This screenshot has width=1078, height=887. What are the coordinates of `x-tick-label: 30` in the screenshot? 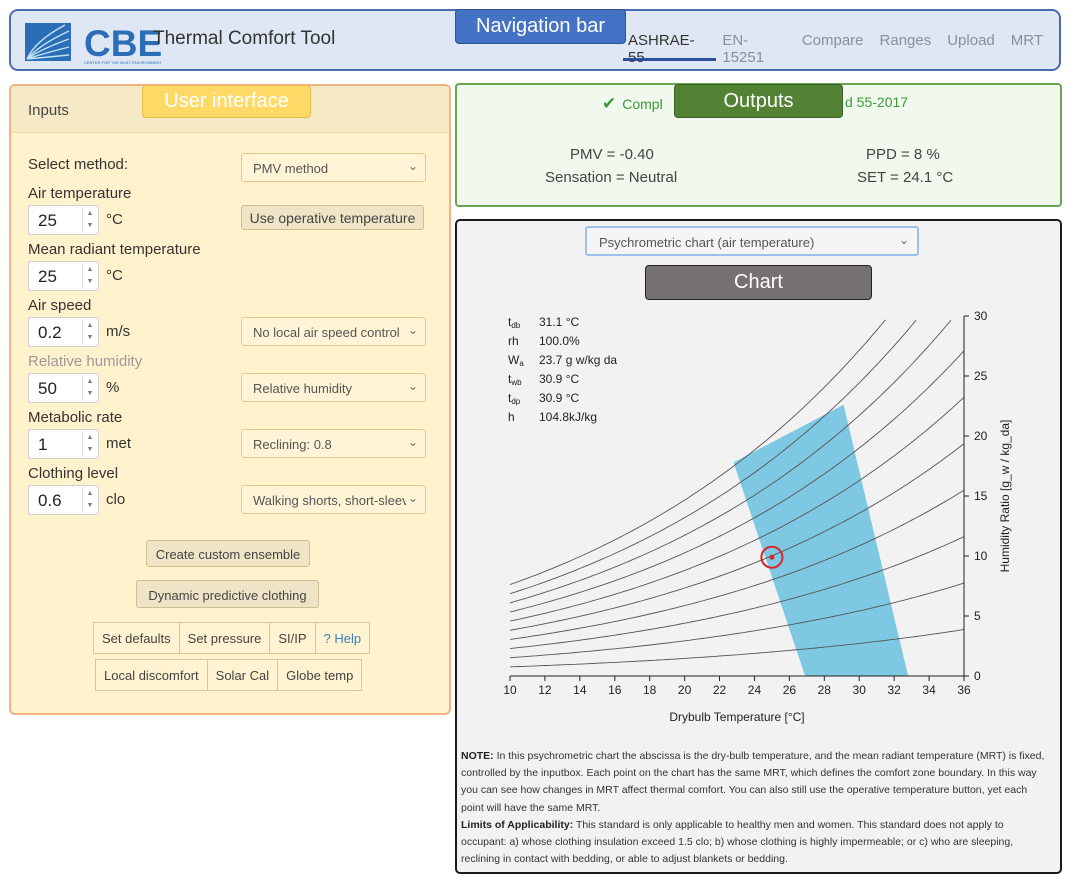 It's located at (860, 690).